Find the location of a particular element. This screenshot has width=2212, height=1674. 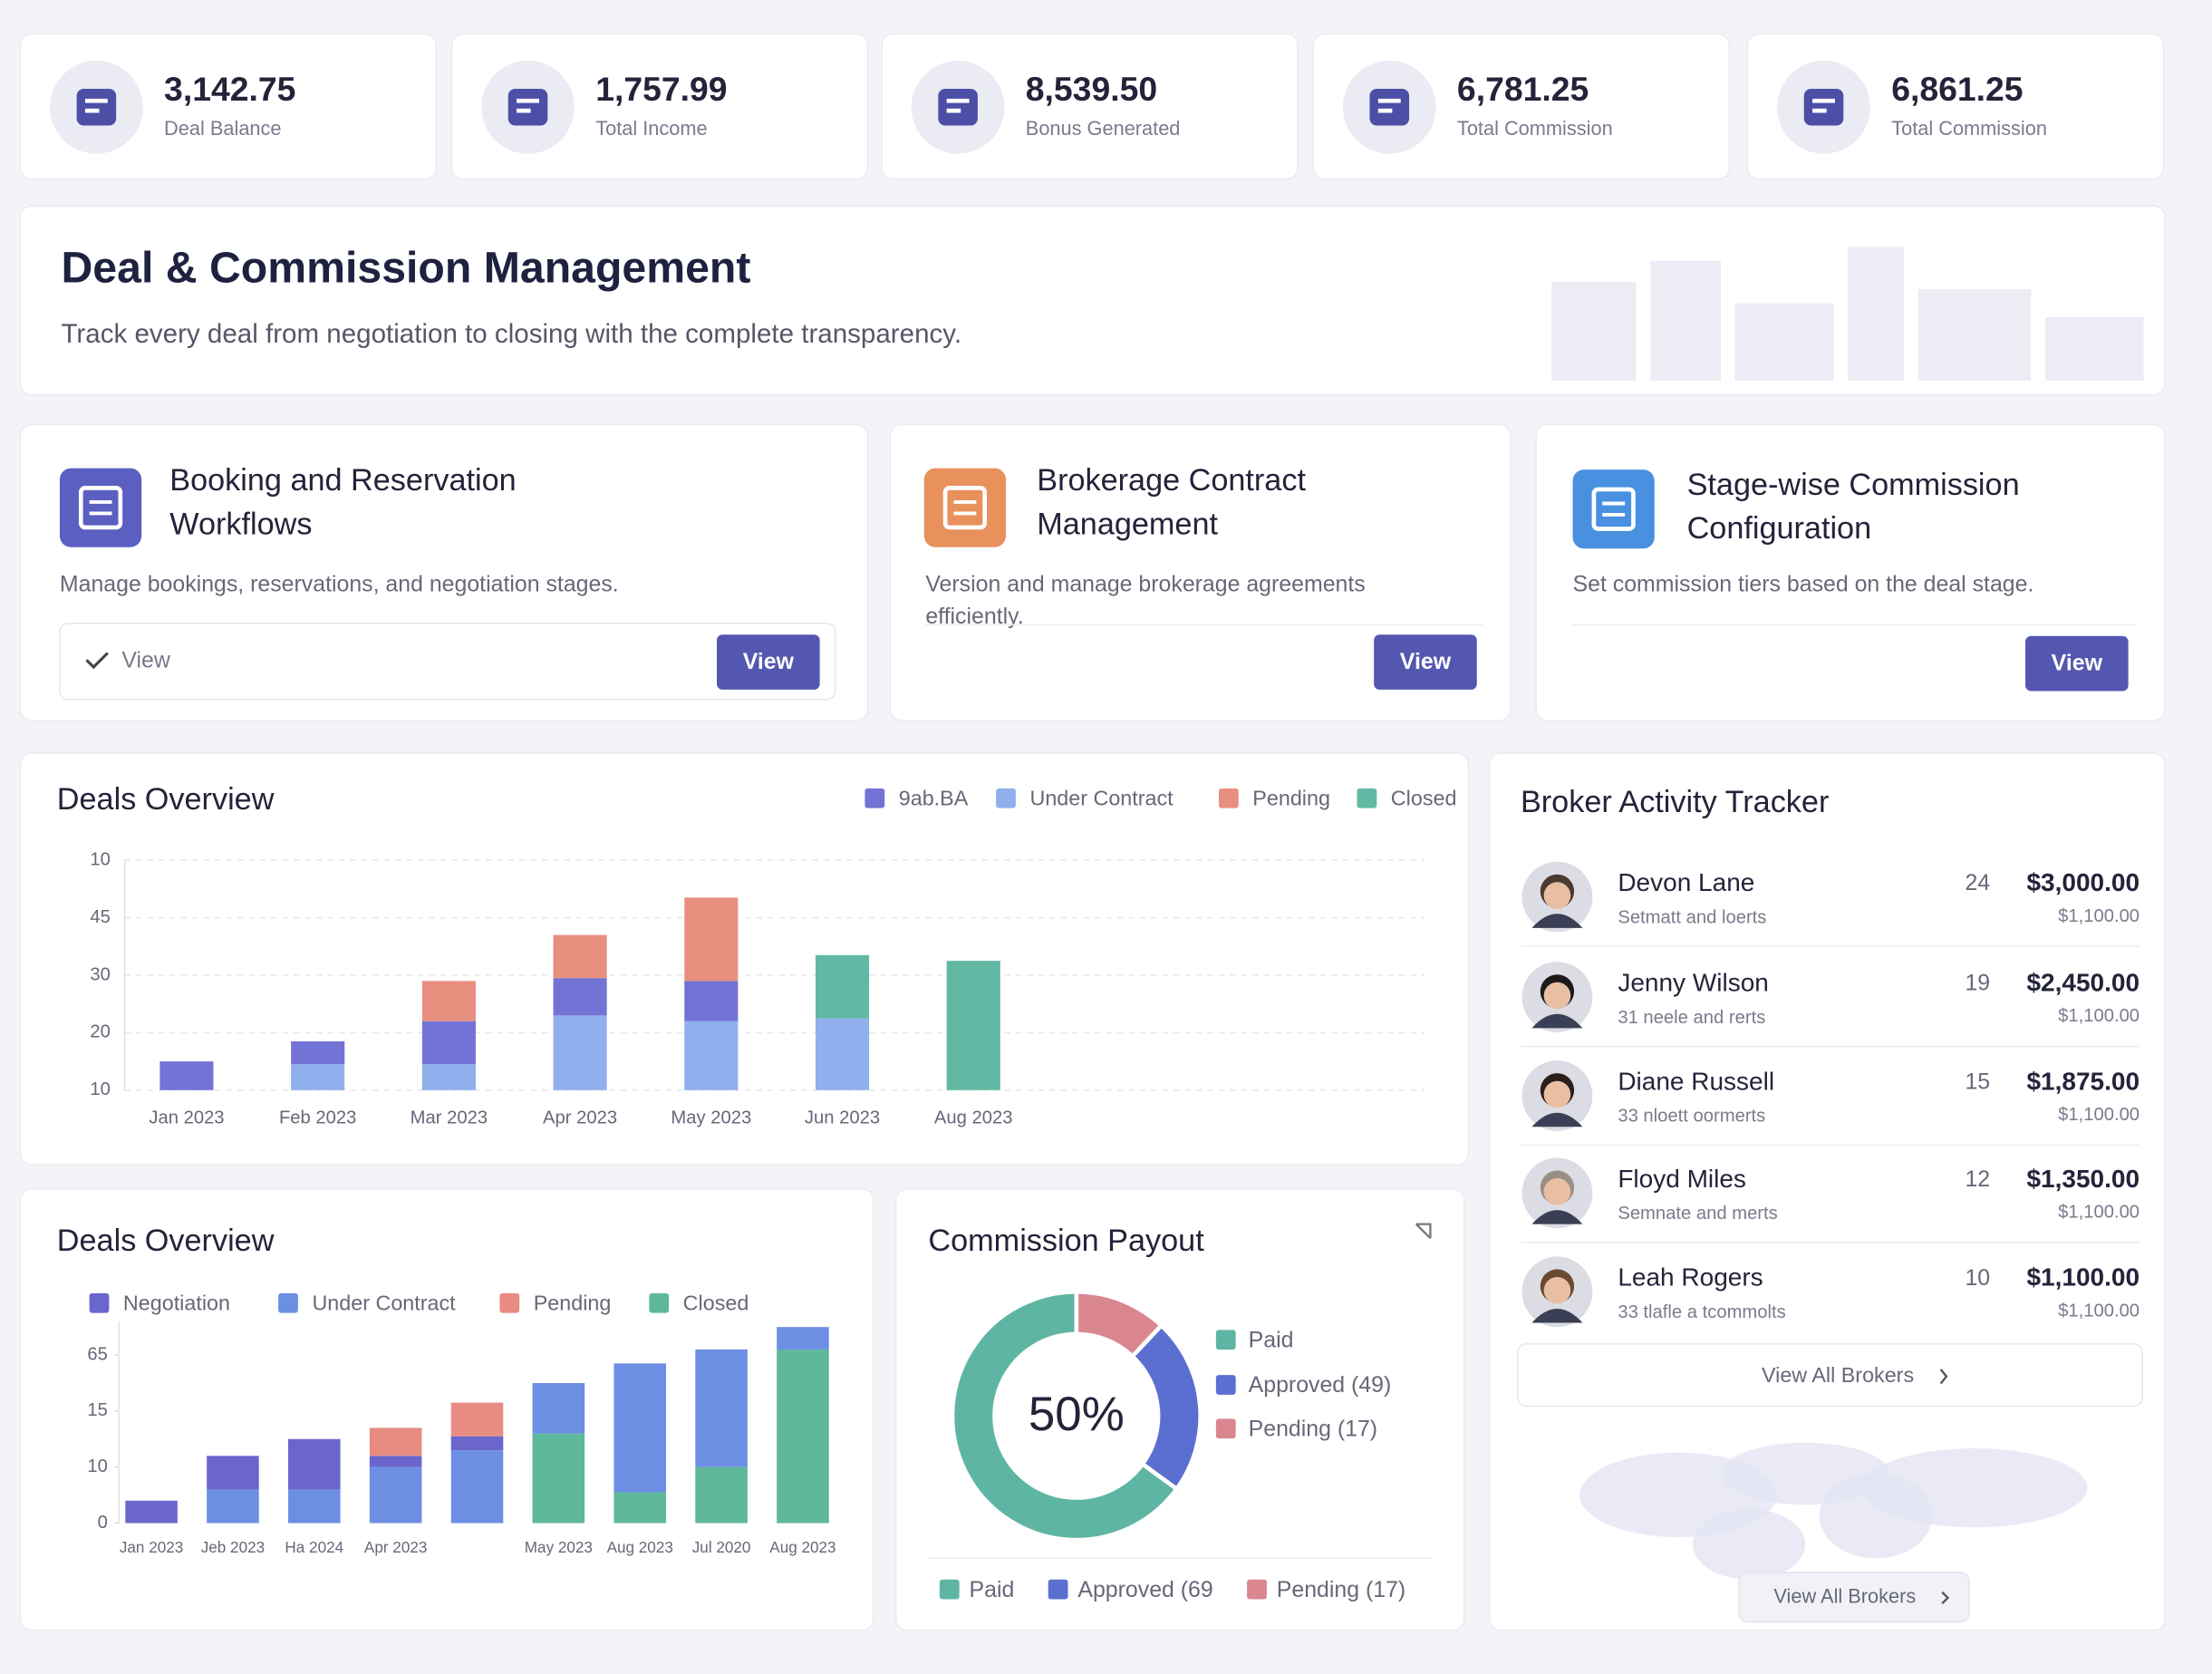

feature-action-box is located at coordinates (447, 661).